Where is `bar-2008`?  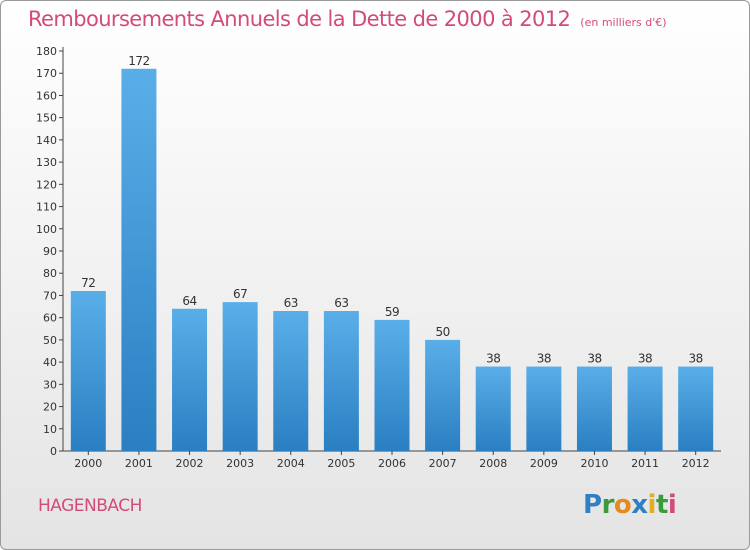 bar-2008 is located at coordinates (493, 408).